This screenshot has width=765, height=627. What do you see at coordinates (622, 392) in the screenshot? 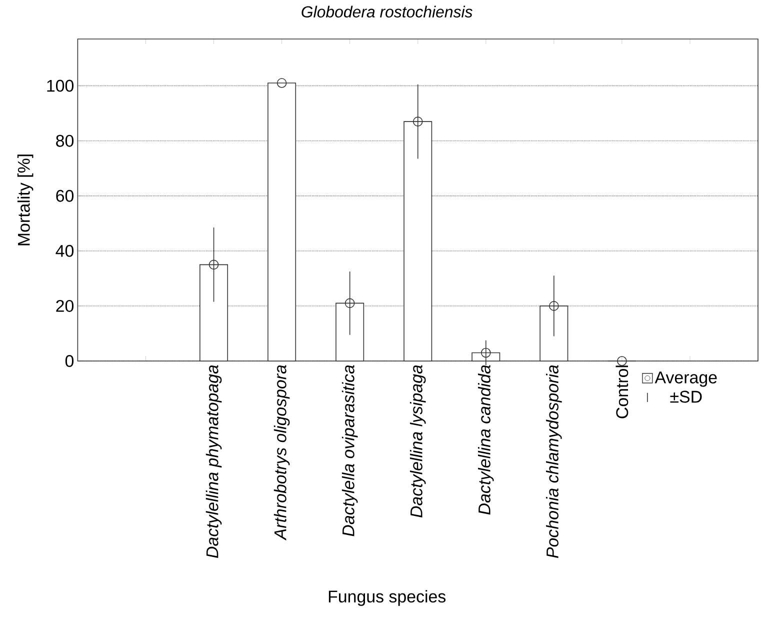
I see `x-tick-label: Control` at bounding box center [622, 392].